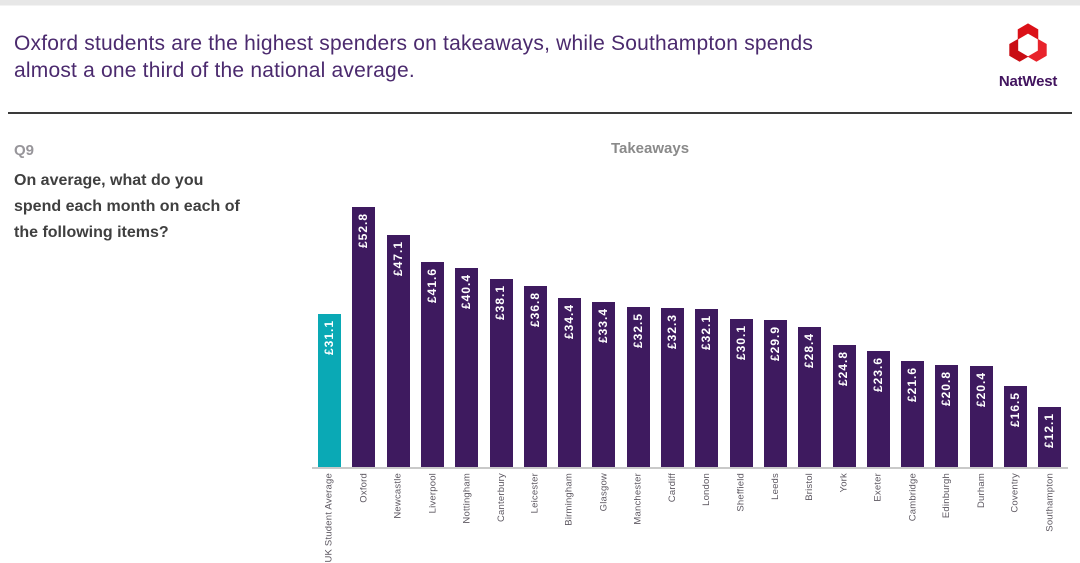 The image size is (1080, 563). I want to click on bar-uk-student-average: £31.1, so click(329, 390).